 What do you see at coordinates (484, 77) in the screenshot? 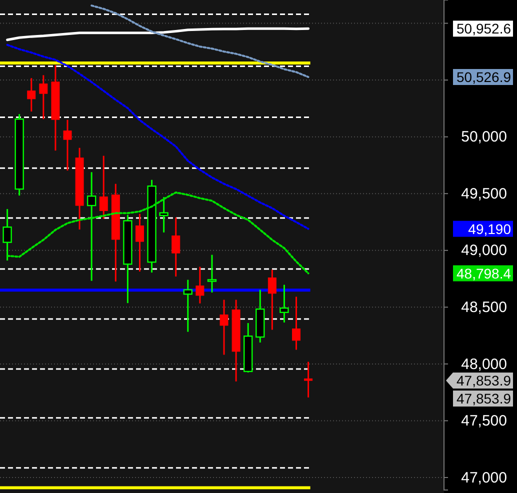
I see `text: 50,526.9` at bounding box center [484, 77].